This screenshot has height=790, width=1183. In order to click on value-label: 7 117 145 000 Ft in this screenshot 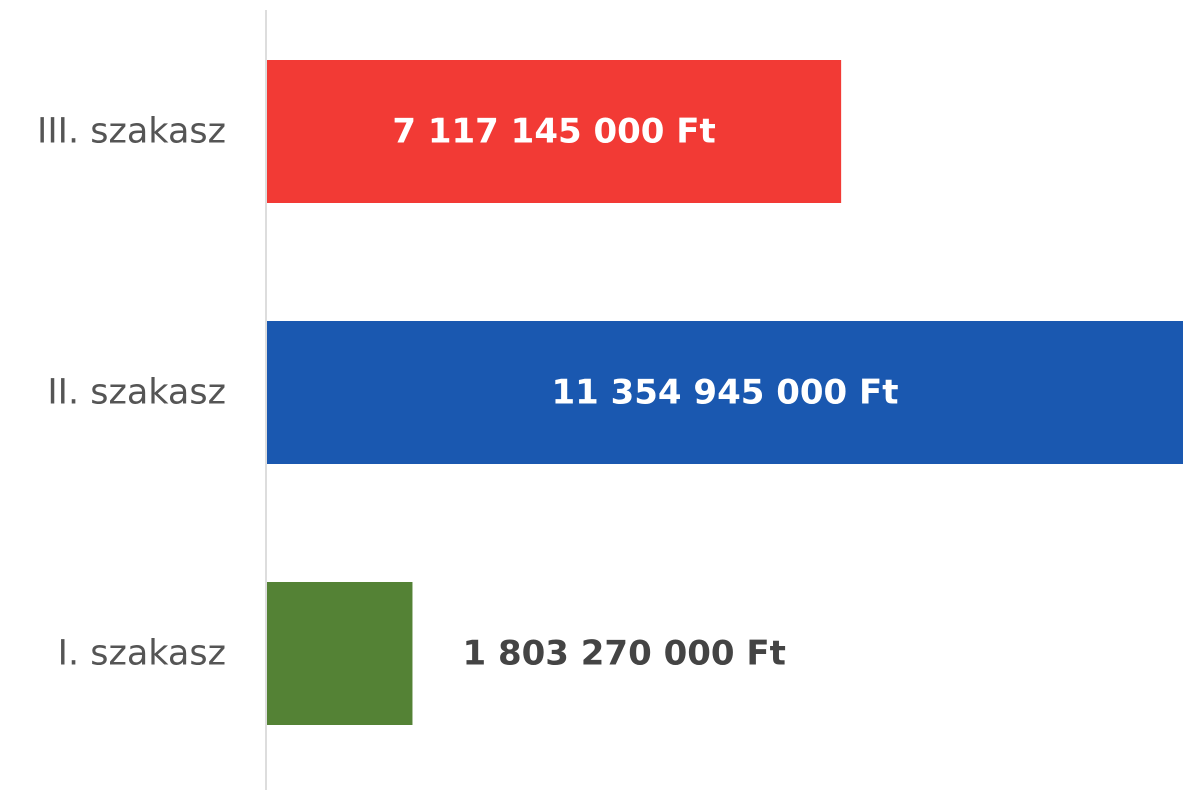, I will do `click(553, 132)`.